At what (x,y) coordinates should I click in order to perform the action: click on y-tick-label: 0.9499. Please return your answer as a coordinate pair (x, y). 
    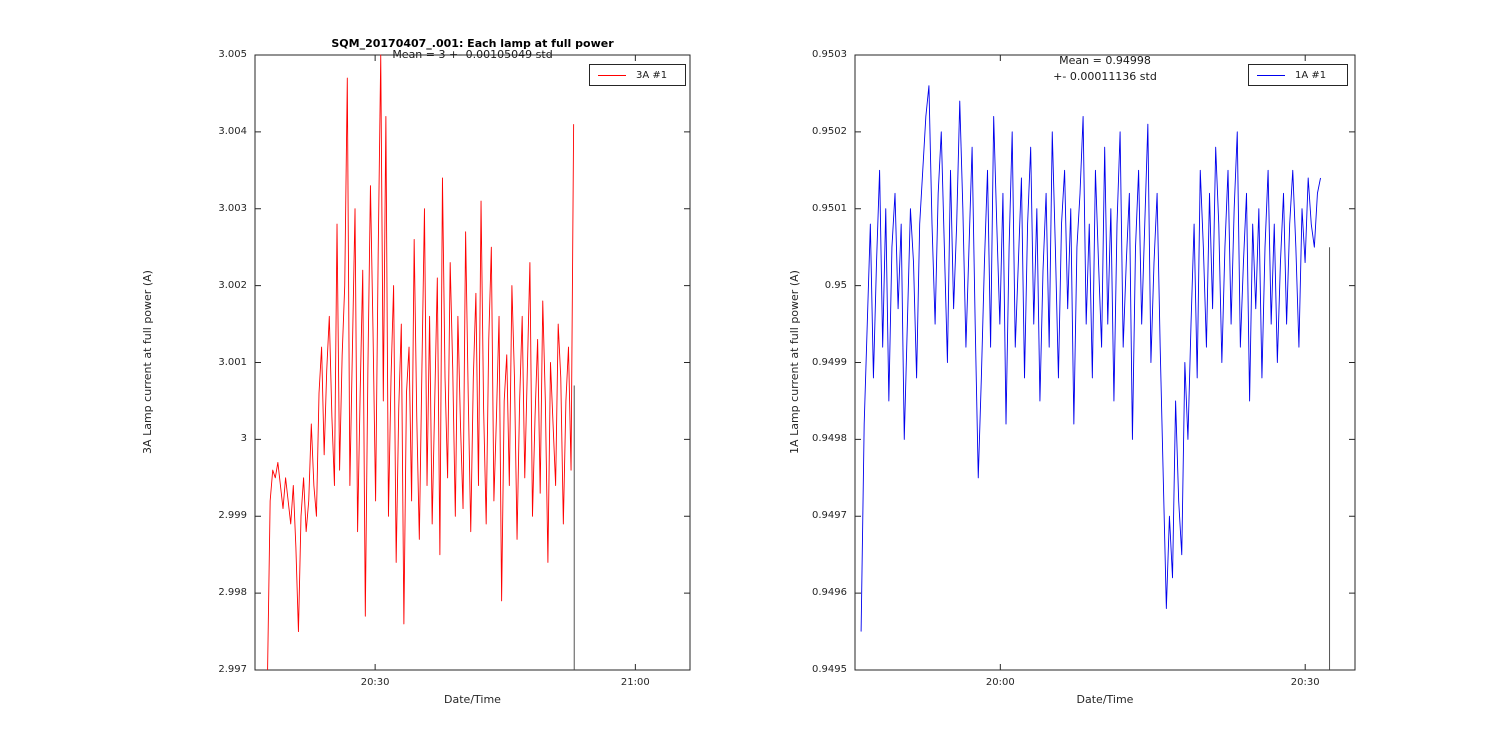
    Looking at the image, I should click on (829, 362).